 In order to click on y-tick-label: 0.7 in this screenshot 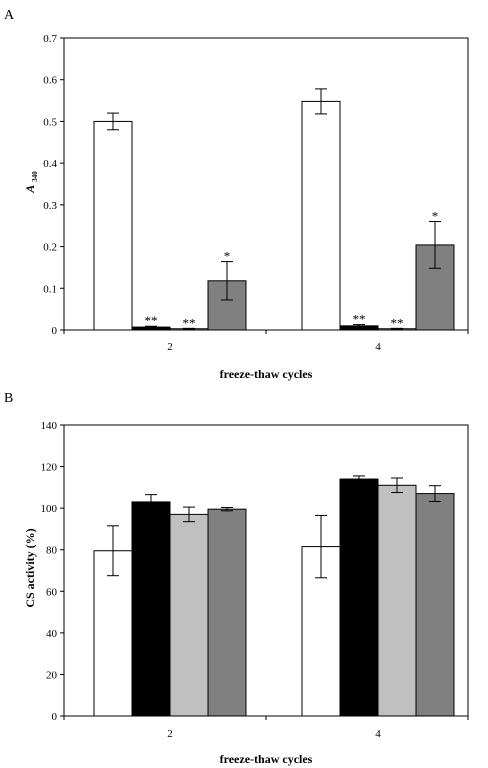, I will do `click(50, 39)`.